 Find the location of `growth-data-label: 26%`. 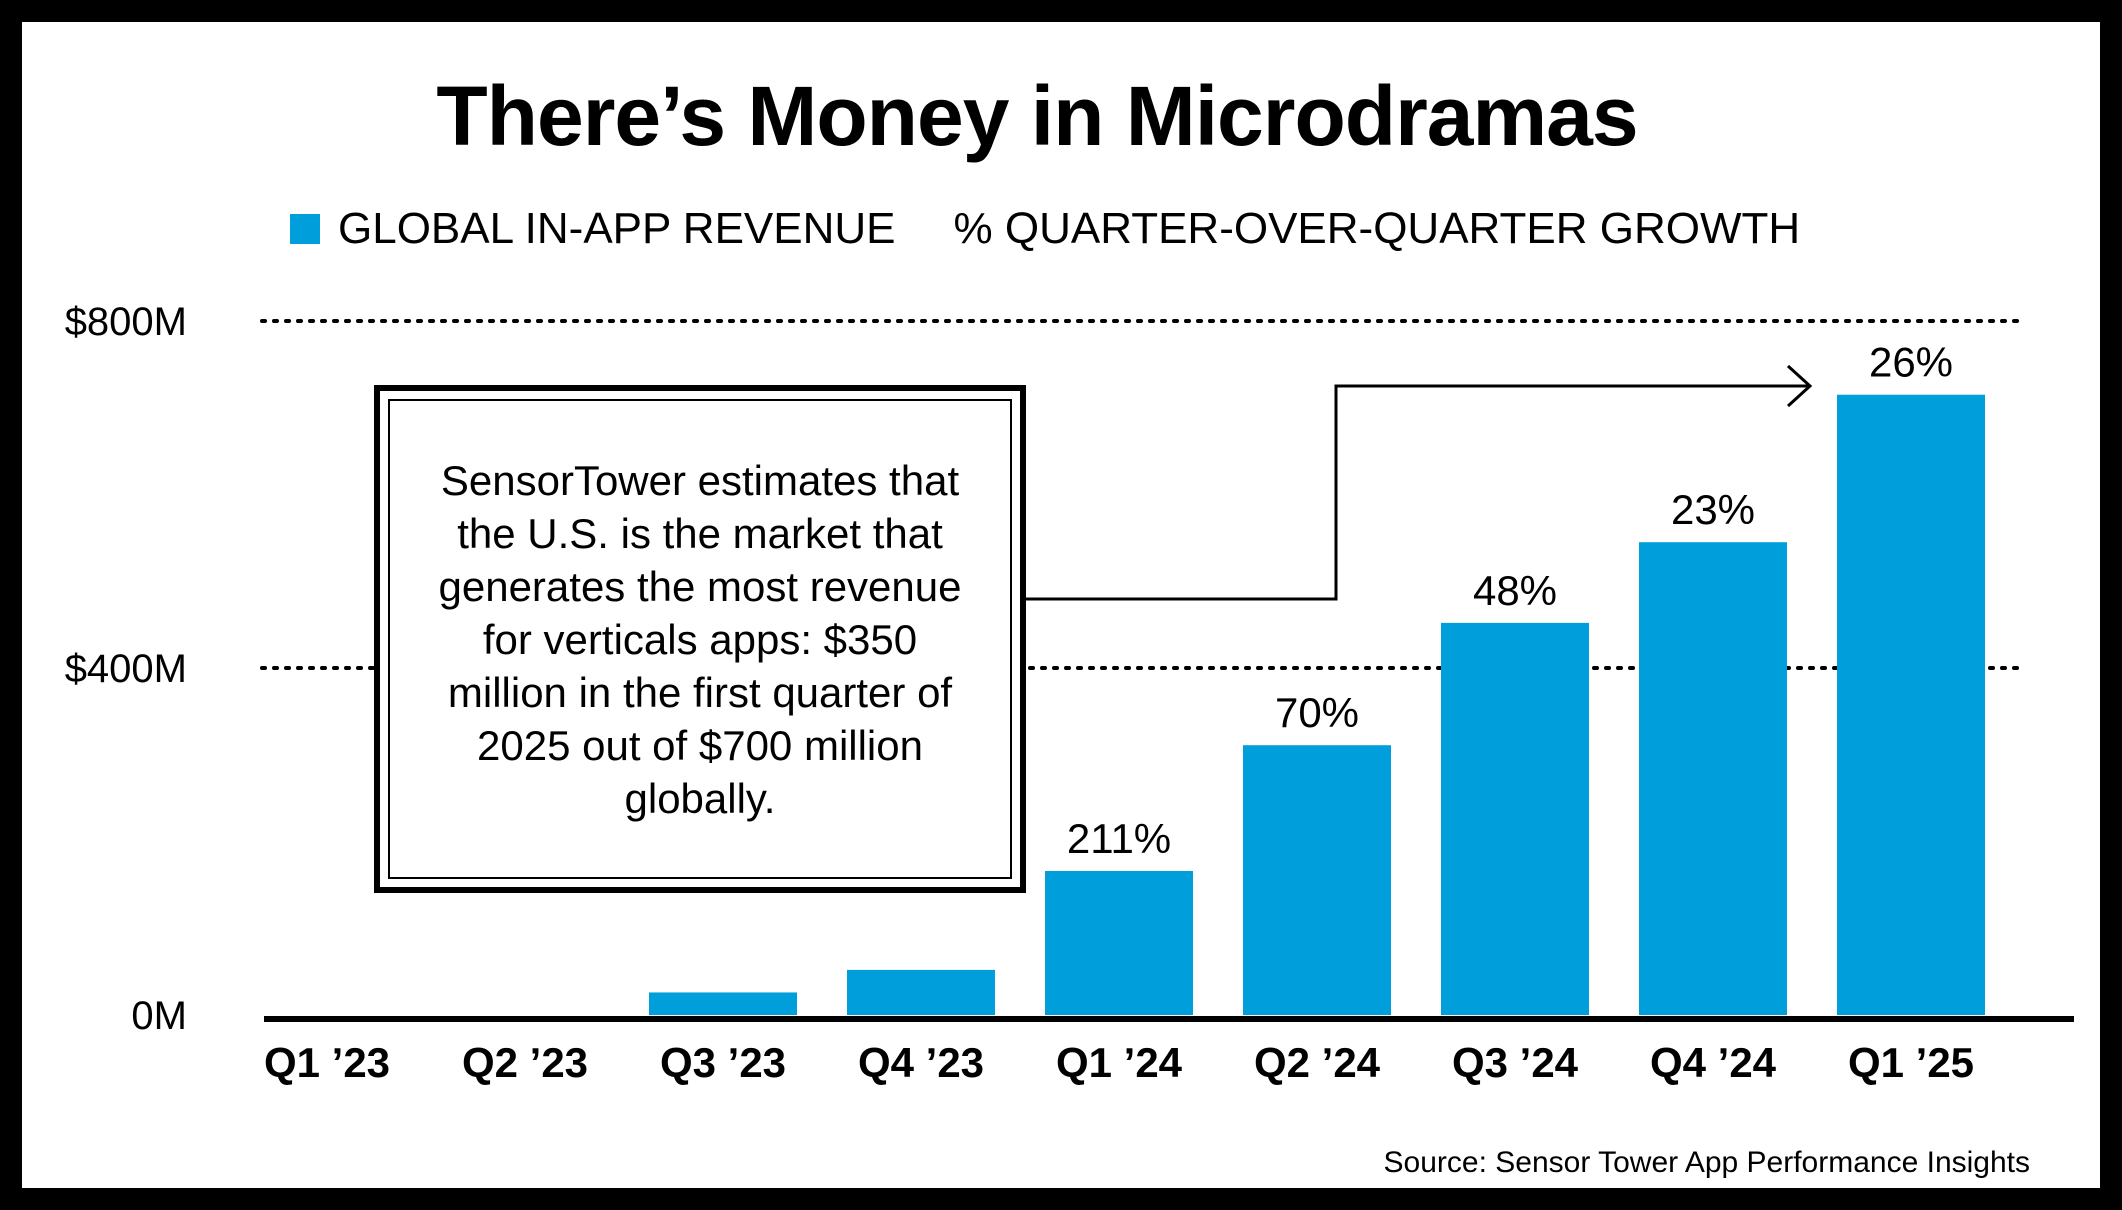

growth-data-label: 26% is located at coordinates (1911, 362).